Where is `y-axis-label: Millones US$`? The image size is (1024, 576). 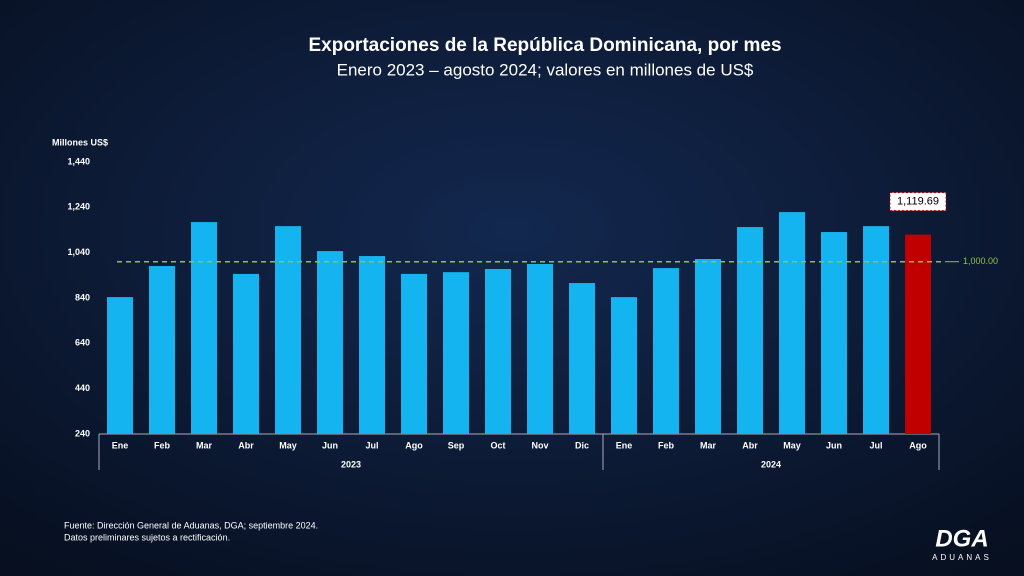 y-axis-label: Millones US$ is located at coordinates (80, 142).